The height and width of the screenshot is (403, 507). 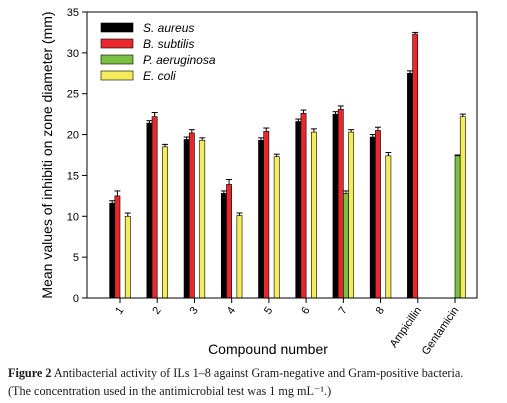 I want to click on y-tick-label: 35, so click(x=73, y=13).